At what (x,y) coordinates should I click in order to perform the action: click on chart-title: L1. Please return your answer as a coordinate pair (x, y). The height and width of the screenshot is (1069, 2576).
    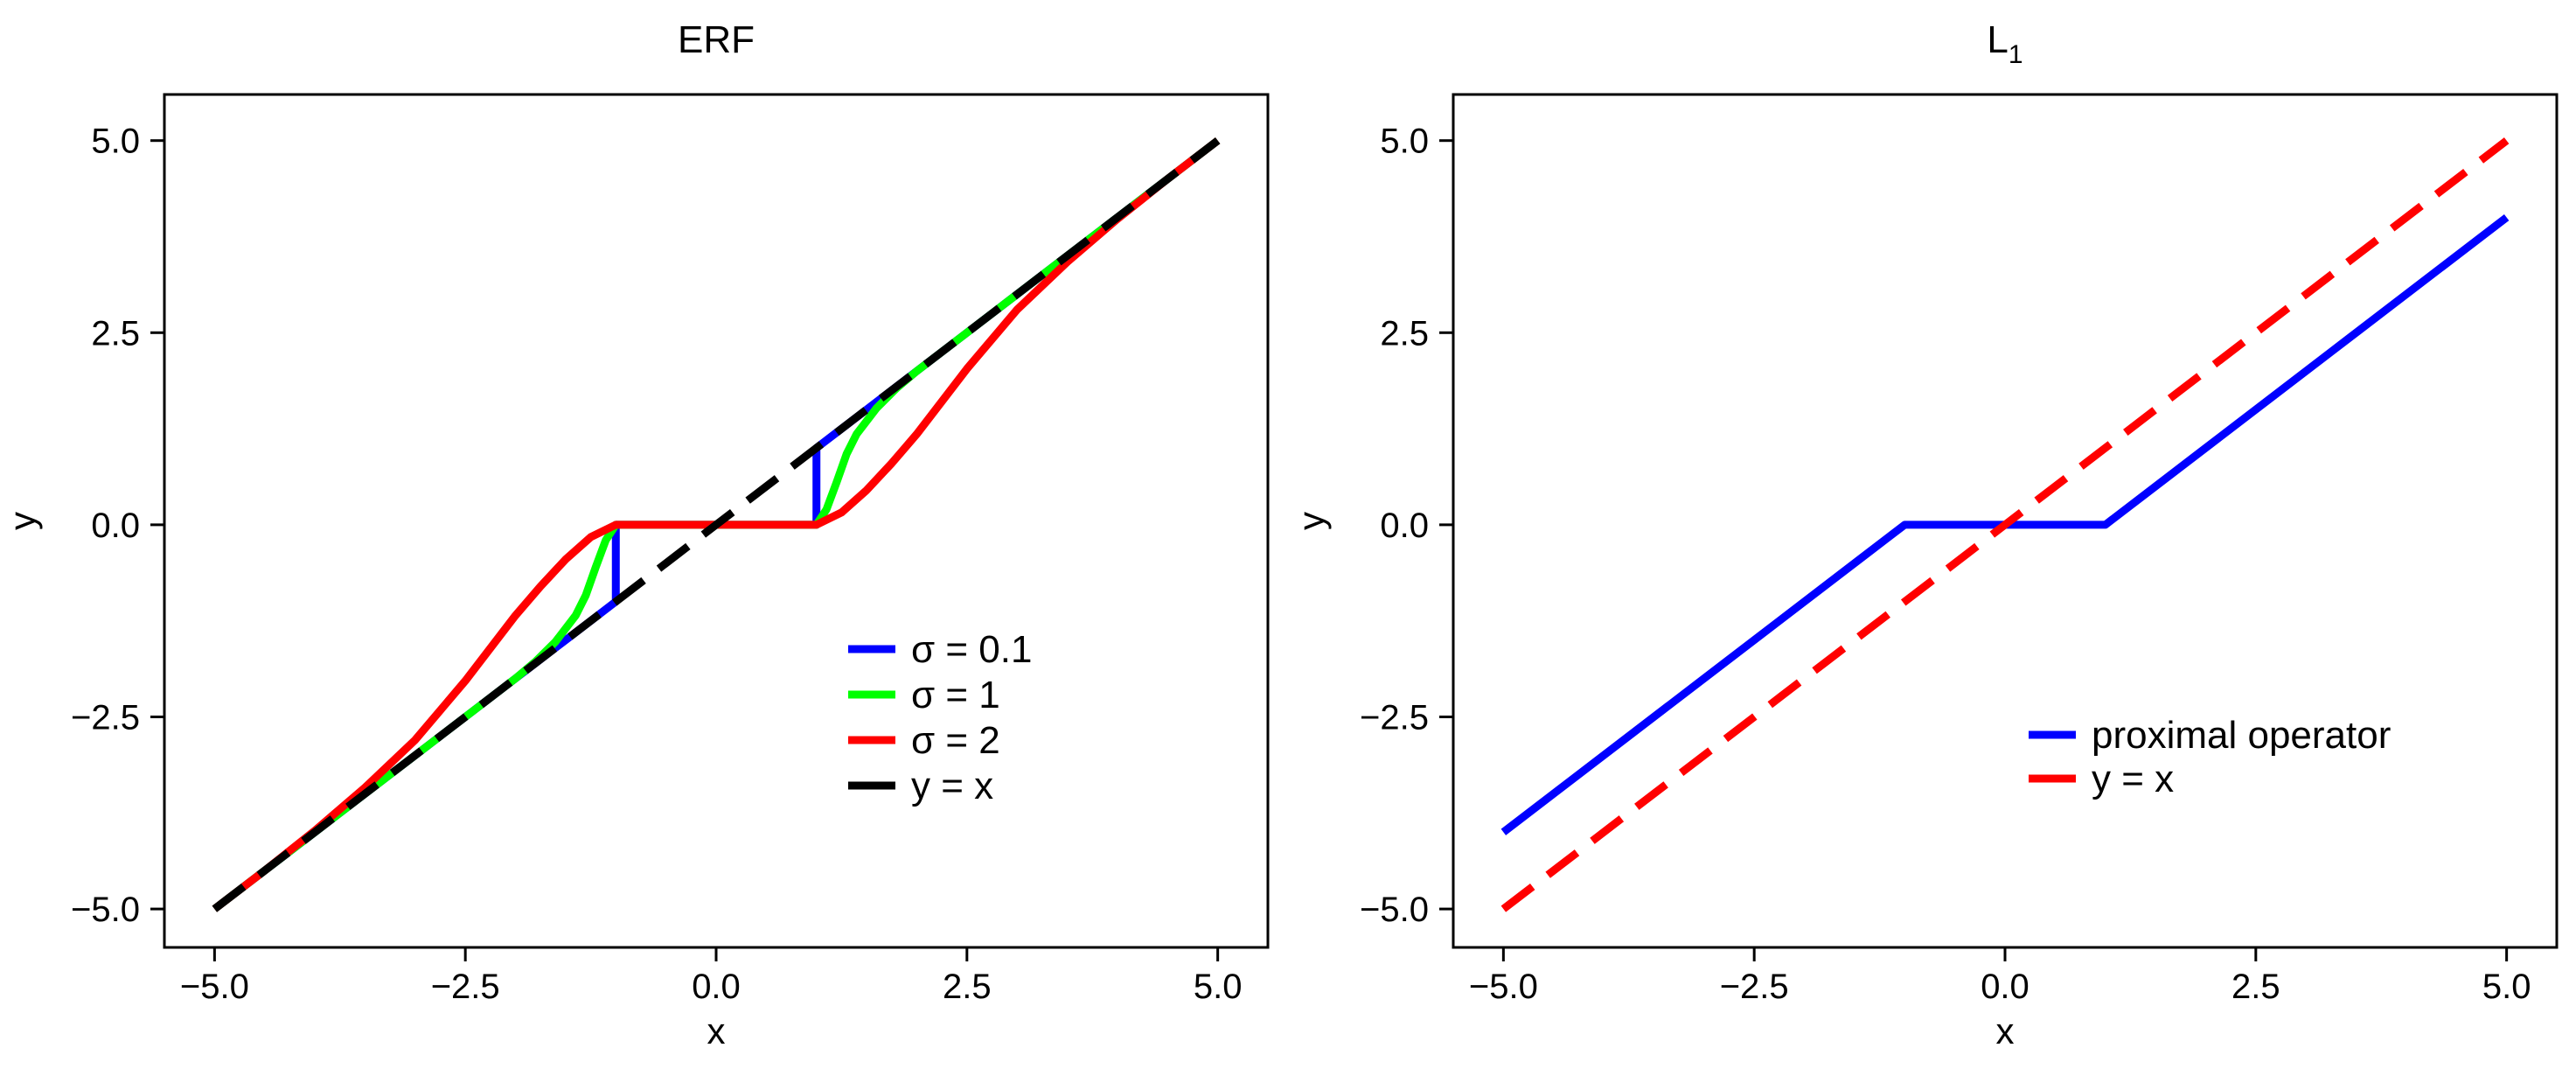
    Looking at the image, I should click on (2005, 43).